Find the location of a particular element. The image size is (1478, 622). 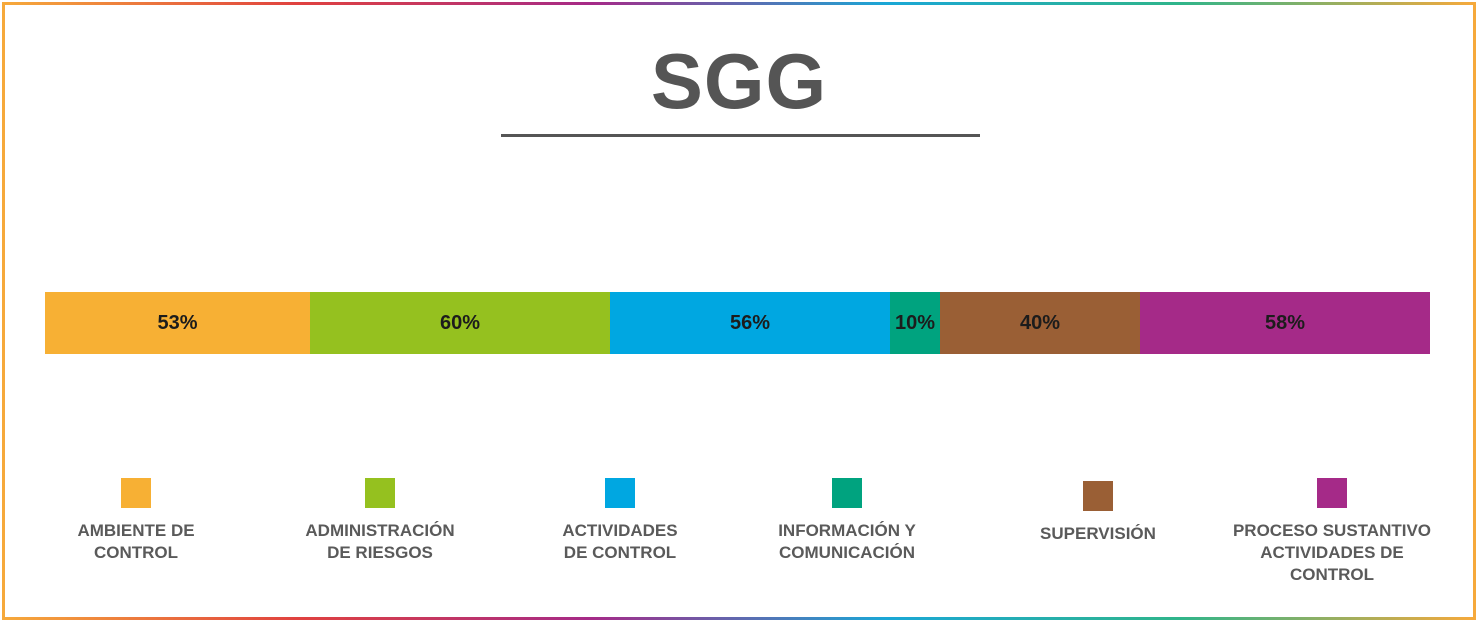

bar-segment: 10% is located at coordinates (915, 323).